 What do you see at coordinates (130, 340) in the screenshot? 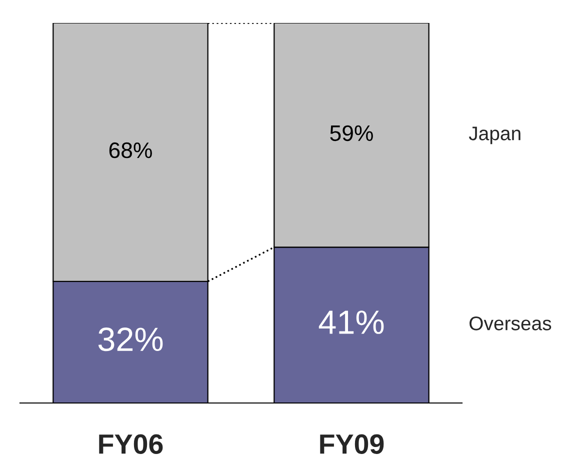
I see `data-label: 32%` at bounding box center [130, 340].